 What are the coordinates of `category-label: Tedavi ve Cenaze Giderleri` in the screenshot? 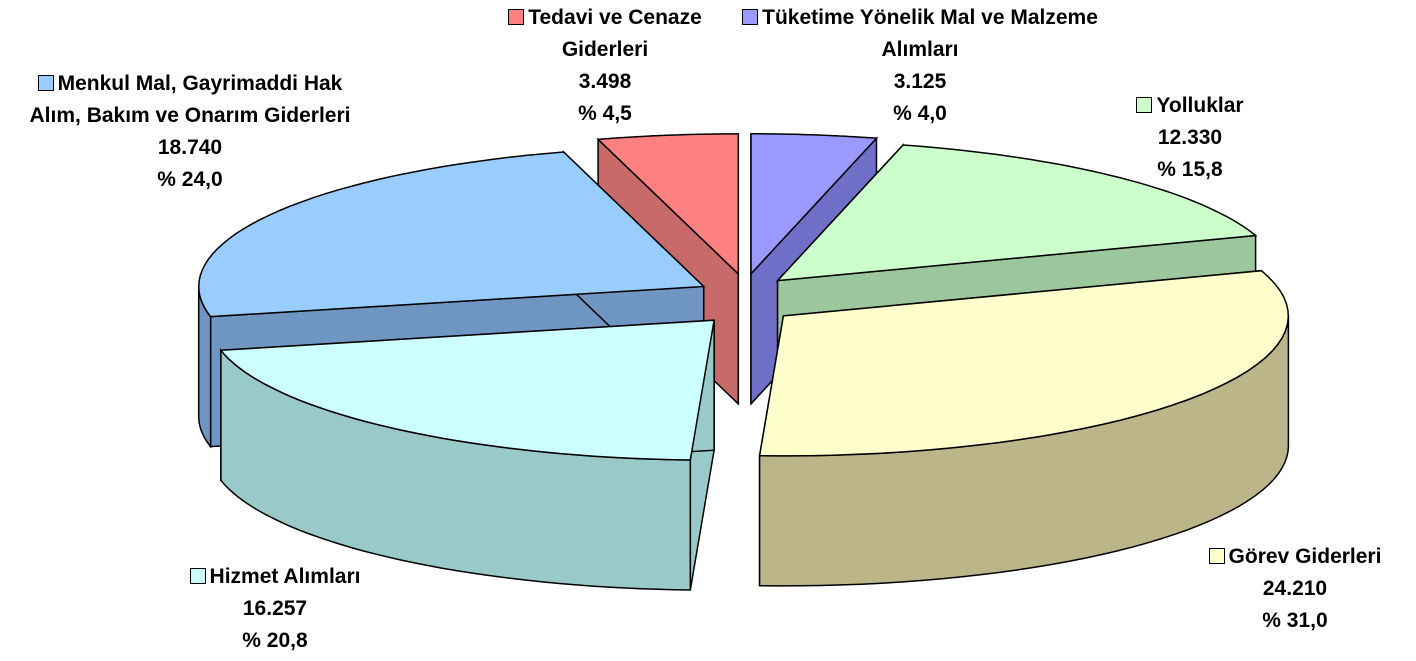 It's located at (615, 33).